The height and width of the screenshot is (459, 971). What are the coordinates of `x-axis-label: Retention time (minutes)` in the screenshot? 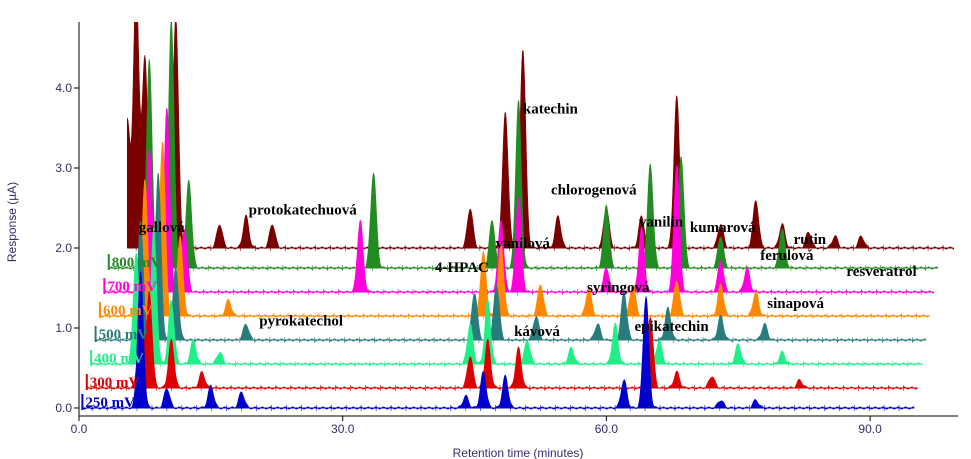 It's located at (518, 452).